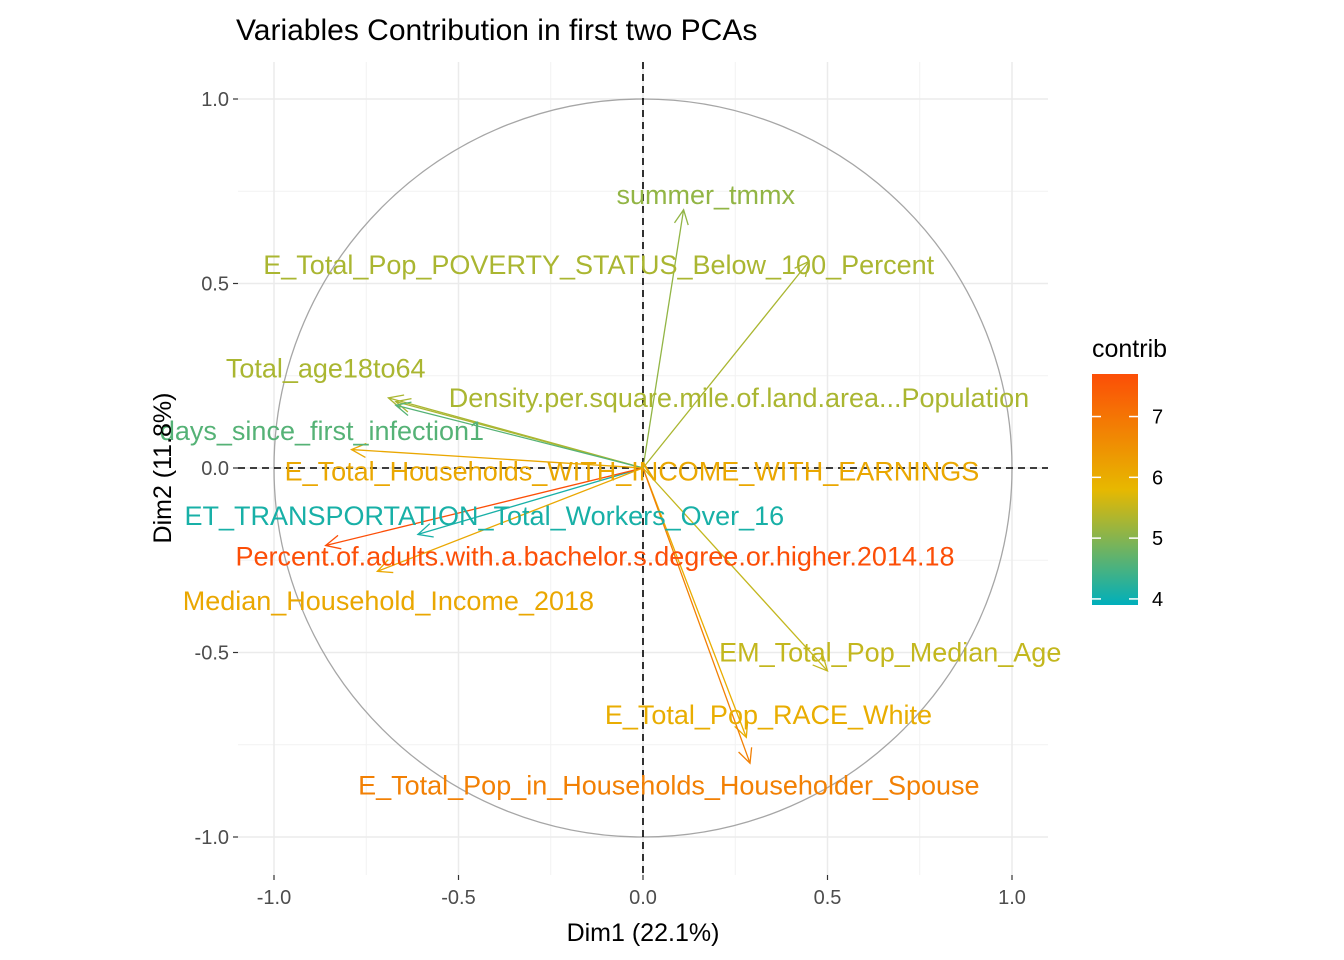 The height and width of the screenshot is (960, 1344). Describe the element at coordinates (458, 898) in the screenshot. I see `x-tick-label-1: -0.5` at that location.